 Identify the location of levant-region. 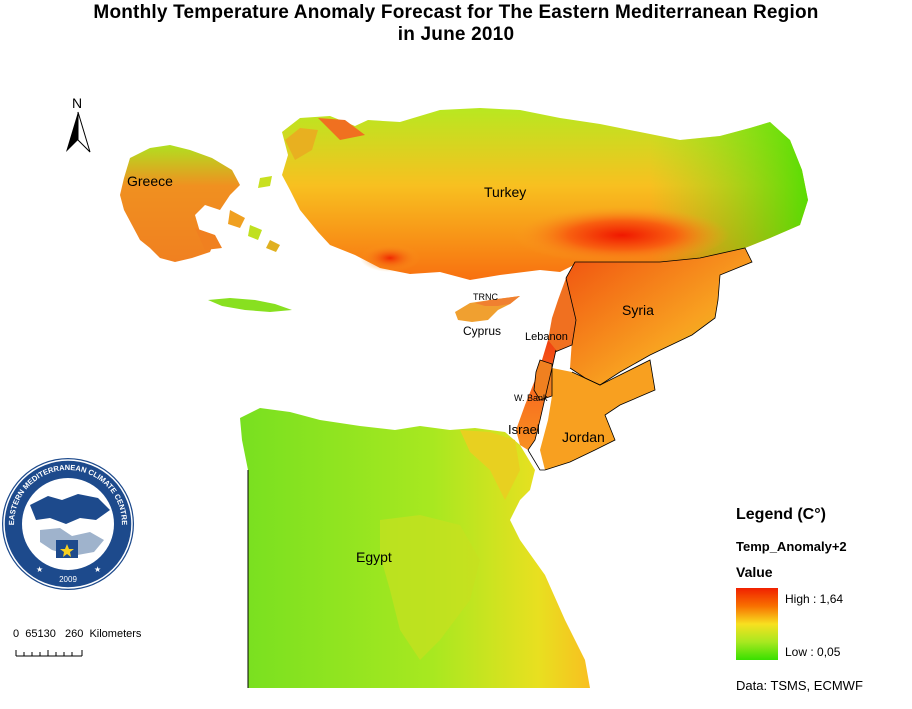
(634, 359).